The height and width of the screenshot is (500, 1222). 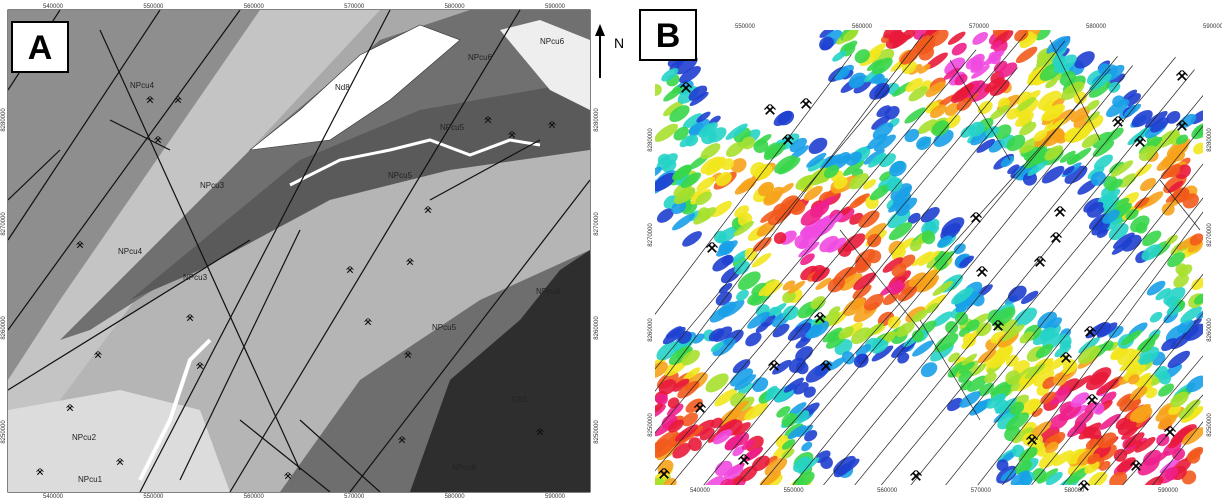 I want to click on unit-area, so click(x=545, y=65).